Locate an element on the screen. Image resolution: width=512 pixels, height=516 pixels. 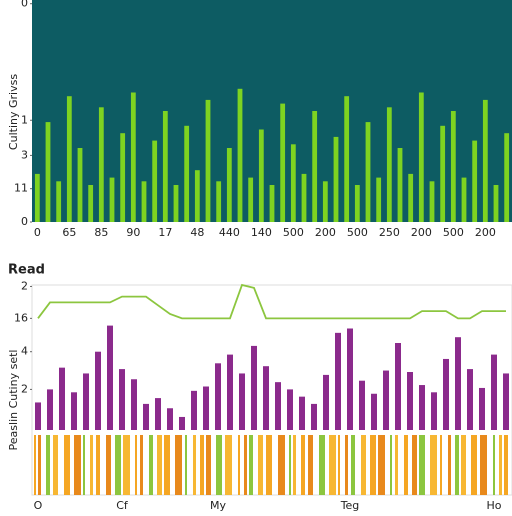
x-tick-label: 140 is located at coordinates (261, 232).